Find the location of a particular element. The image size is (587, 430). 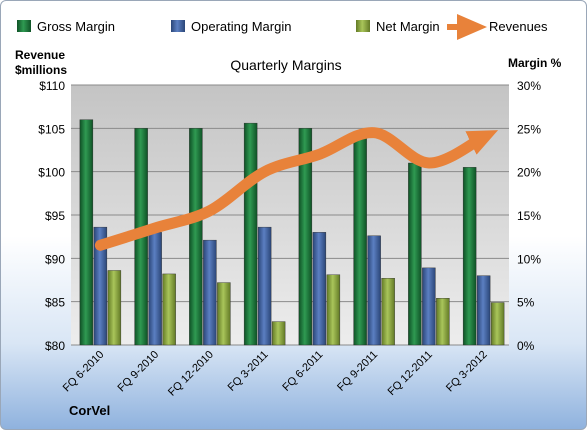

legend-swatch-net-margin is located at coordinates (363, 26).